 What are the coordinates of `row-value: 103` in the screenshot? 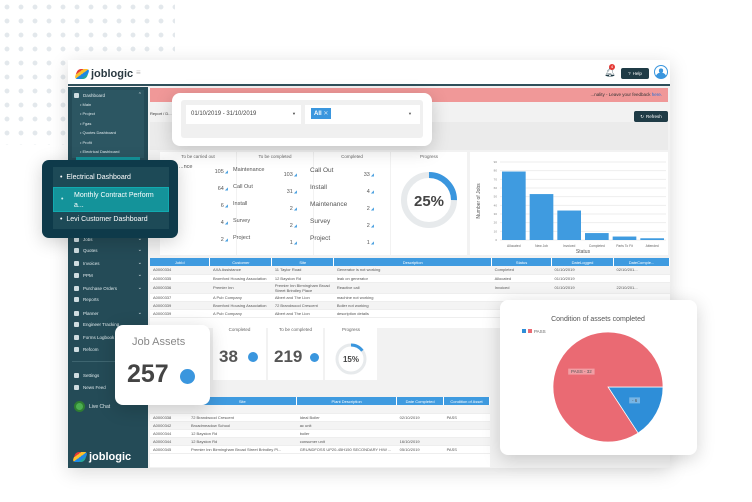 It's located at (287, 175).